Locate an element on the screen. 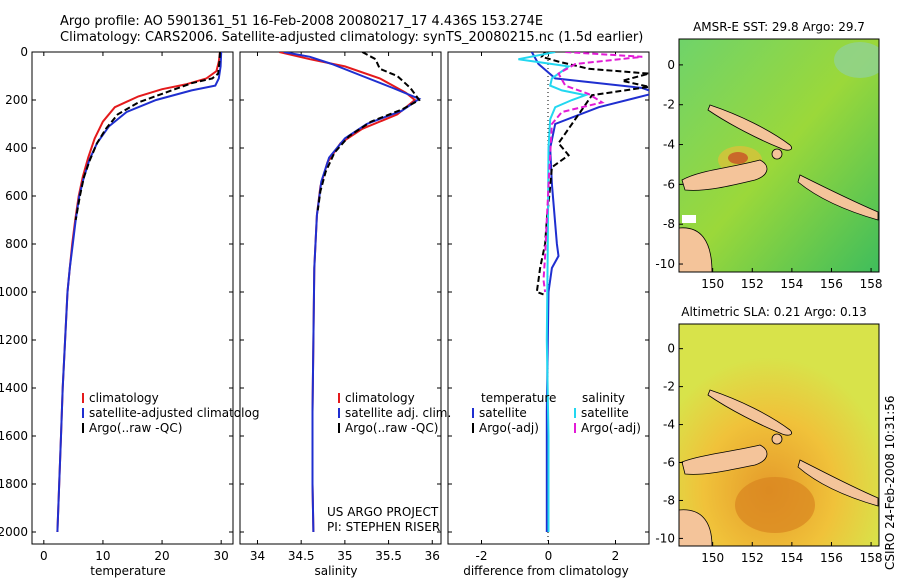 This screenshot has height=584, width=900. difference-legend-header-salinity: salinity is located at coordinates (603, 398).